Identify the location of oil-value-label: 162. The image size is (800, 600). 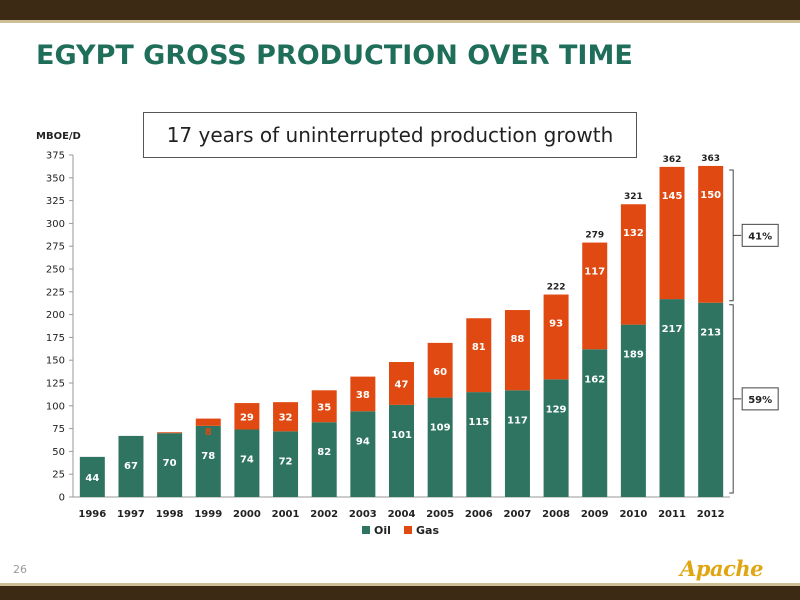
(594, 379).